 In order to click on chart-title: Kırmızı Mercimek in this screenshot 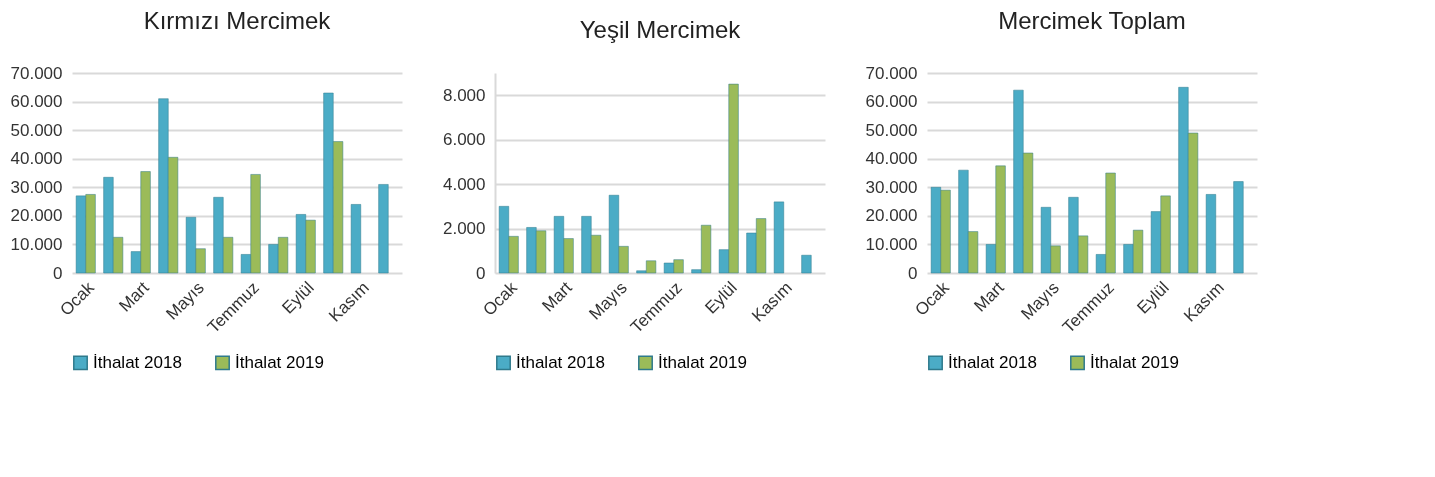, I will do `click(237, 20)`.